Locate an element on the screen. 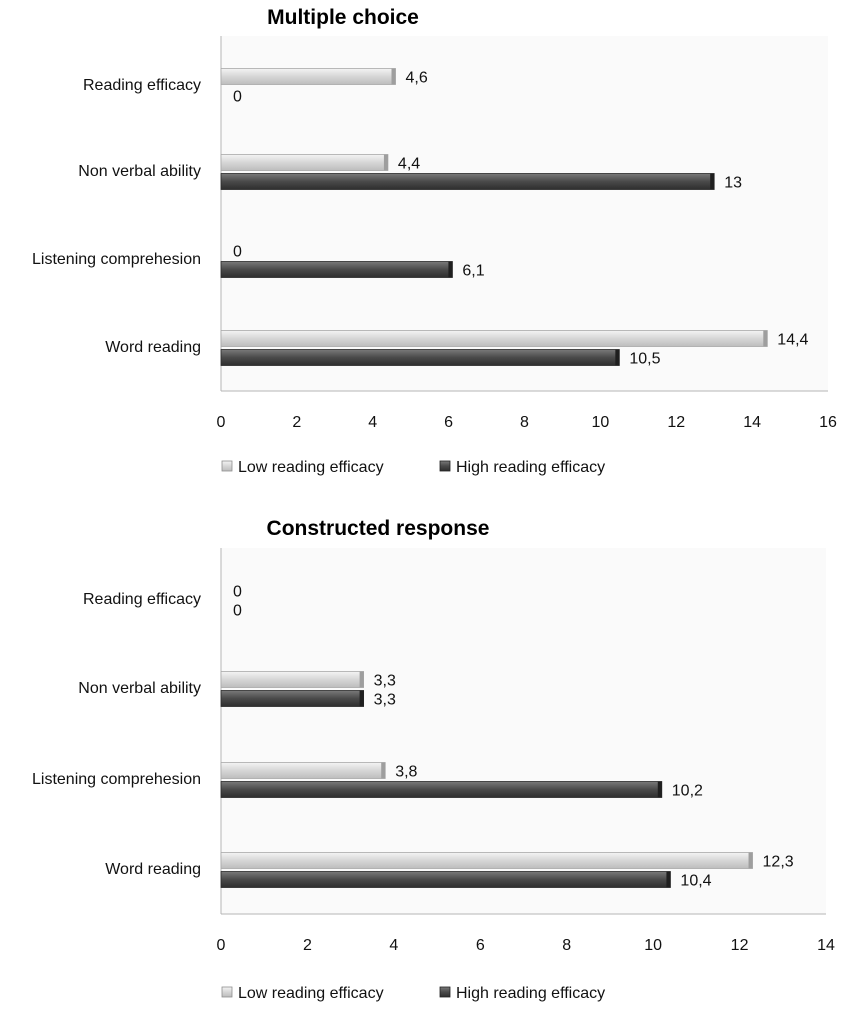 The height and width of the screenshot is (1011, 843). data-label: 13 is located at coordinates (733, 183).